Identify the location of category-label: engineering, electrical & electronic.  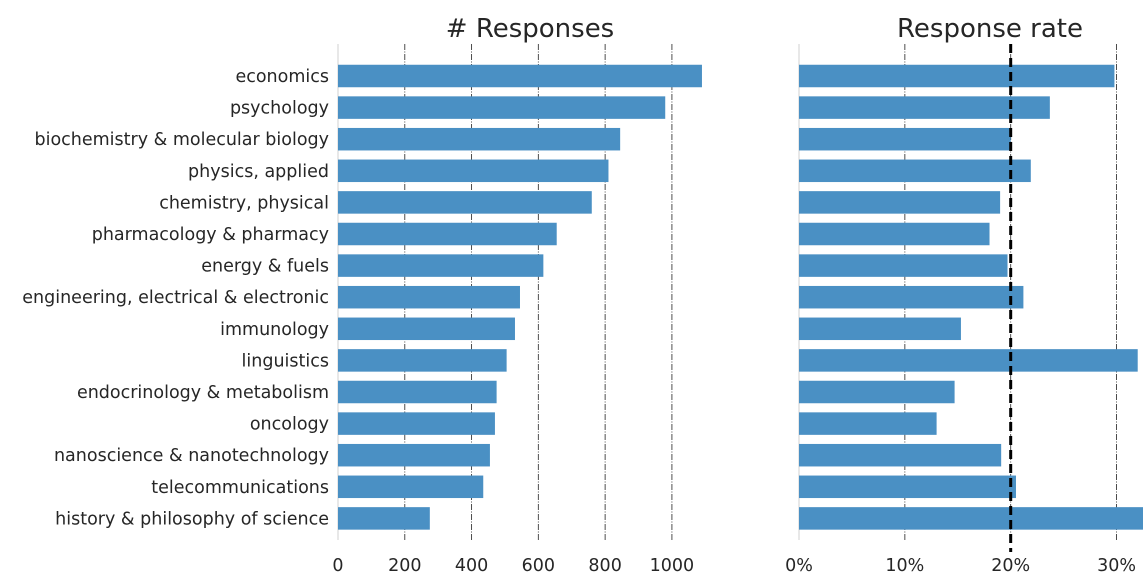
(175, 298).